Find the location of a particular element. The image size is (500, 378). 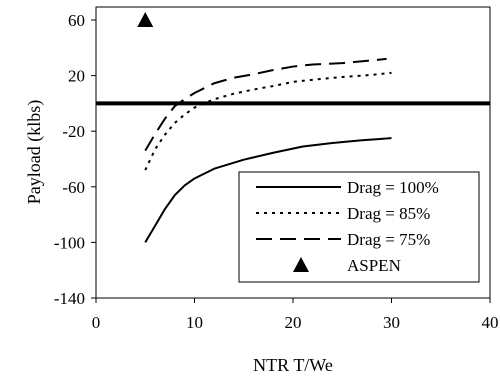

x-tick-label: 20 is located at coordinates (293, 322).